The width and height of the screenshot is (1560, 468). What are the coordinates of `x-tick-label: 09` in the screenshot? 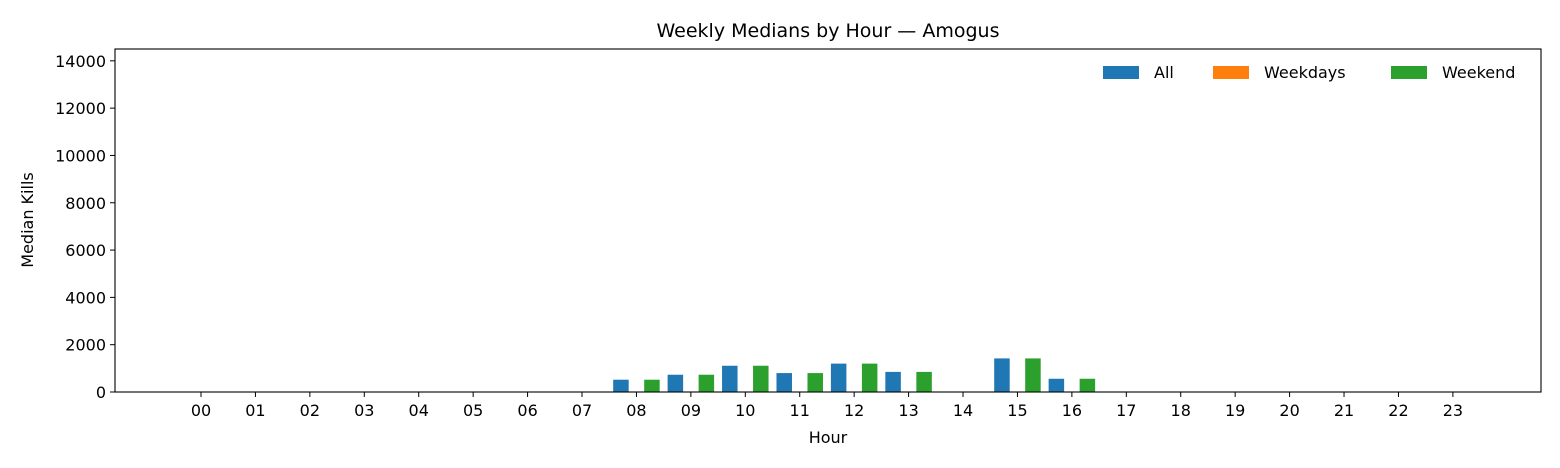 It's located at (691, 410).